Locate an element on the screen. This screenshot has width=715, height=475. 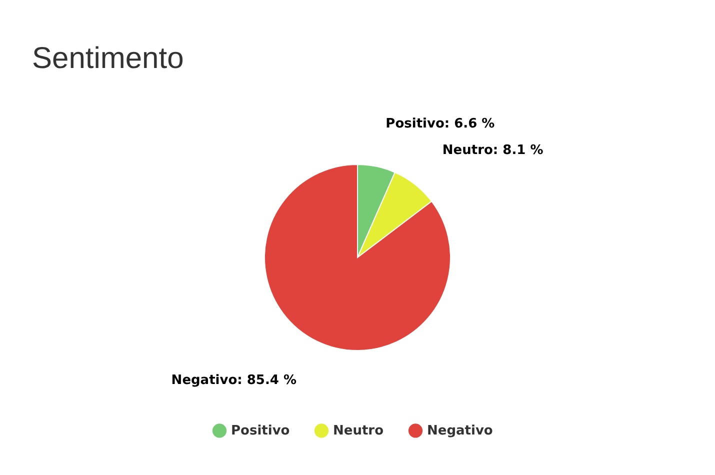
data-label: Neutro: 8.1 % is located at coordinates (493, 150).